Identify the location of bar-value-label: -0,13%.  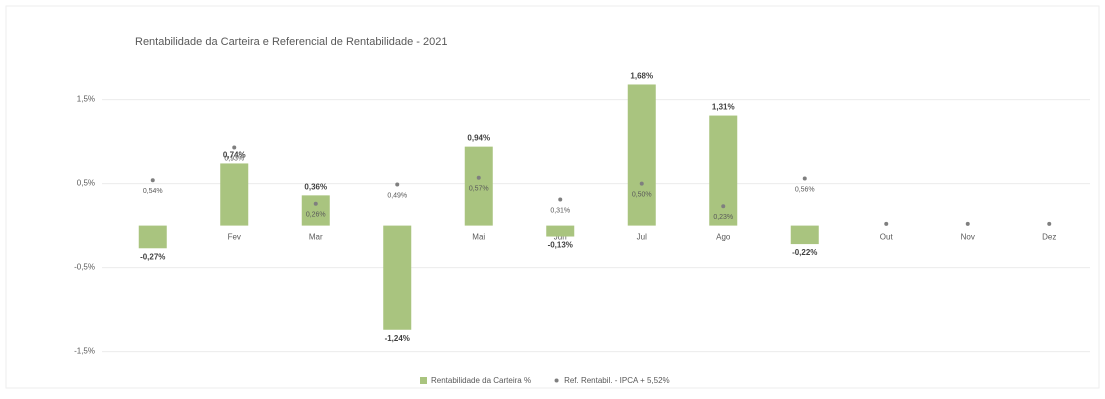
(560, 245).